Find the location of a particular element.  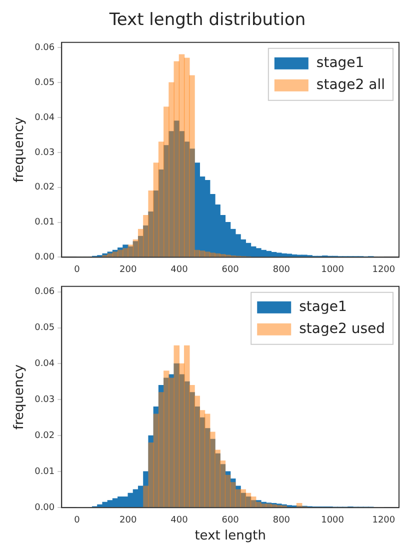

x-axis-title: text length is located at coordinates (230, 536).